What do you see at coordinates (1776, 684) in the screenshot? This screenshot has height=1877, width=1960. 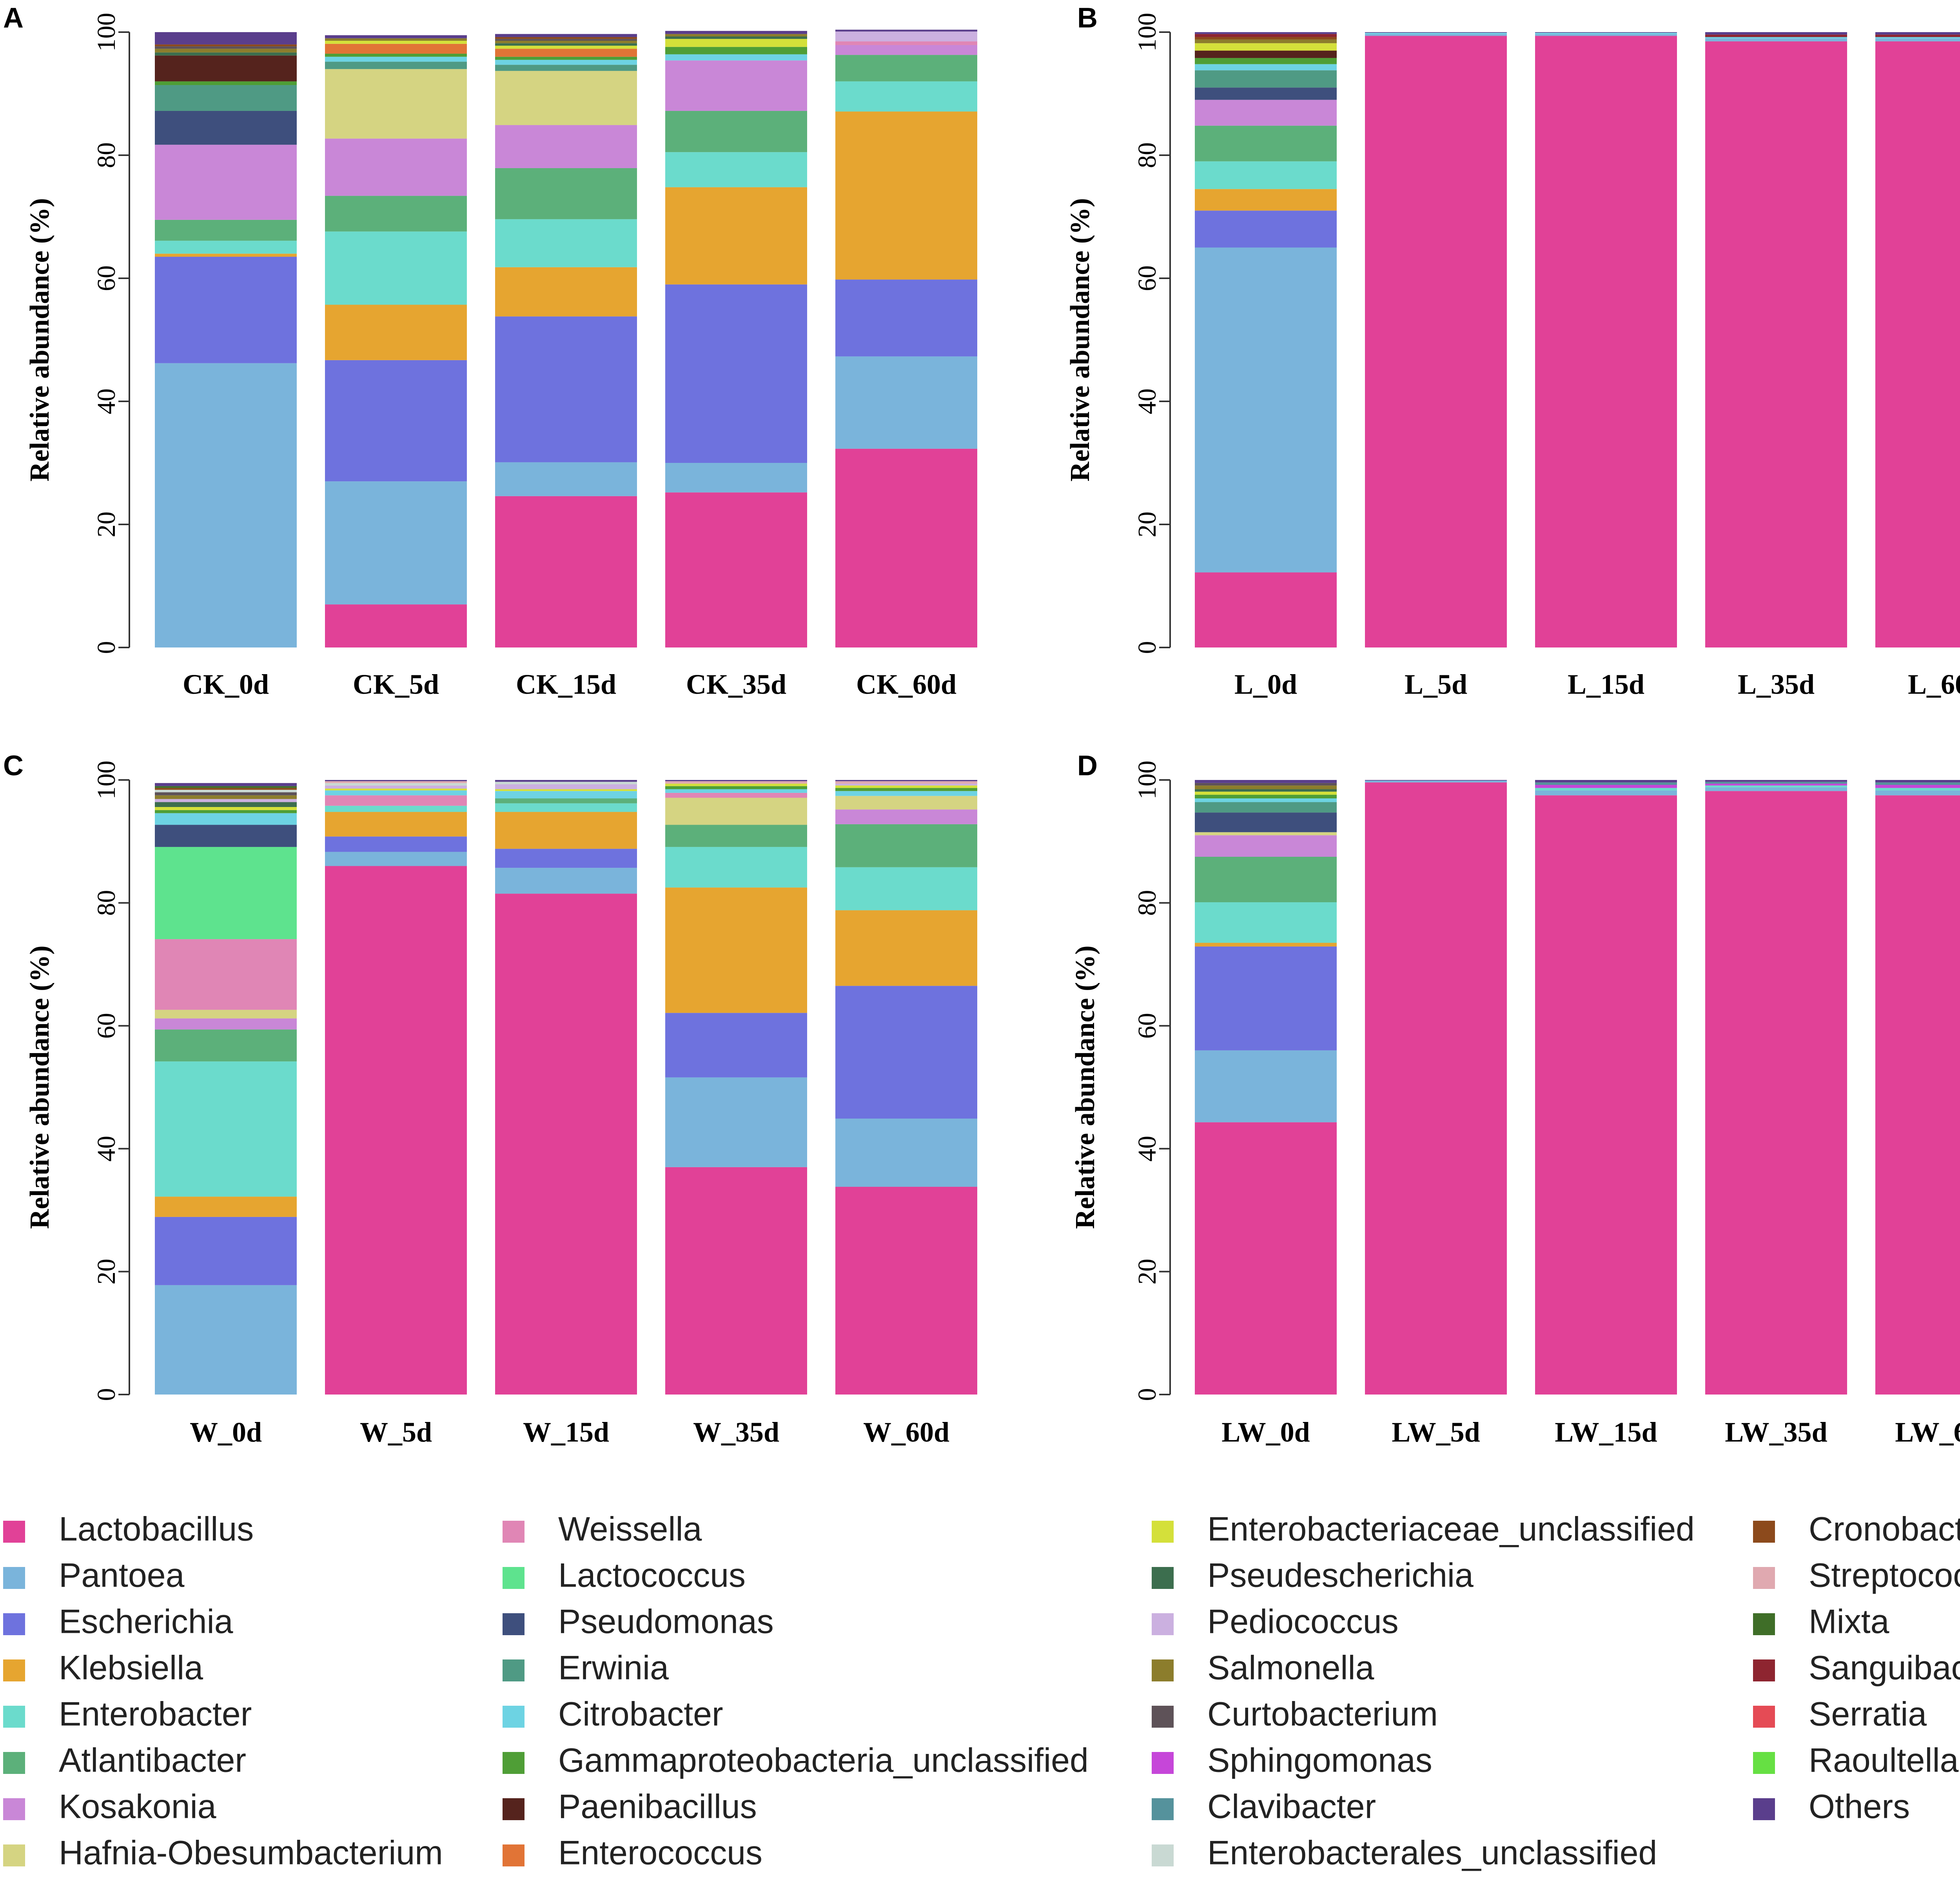 I see `x-category-label: L_35d` at bounding box center [1776, 684].